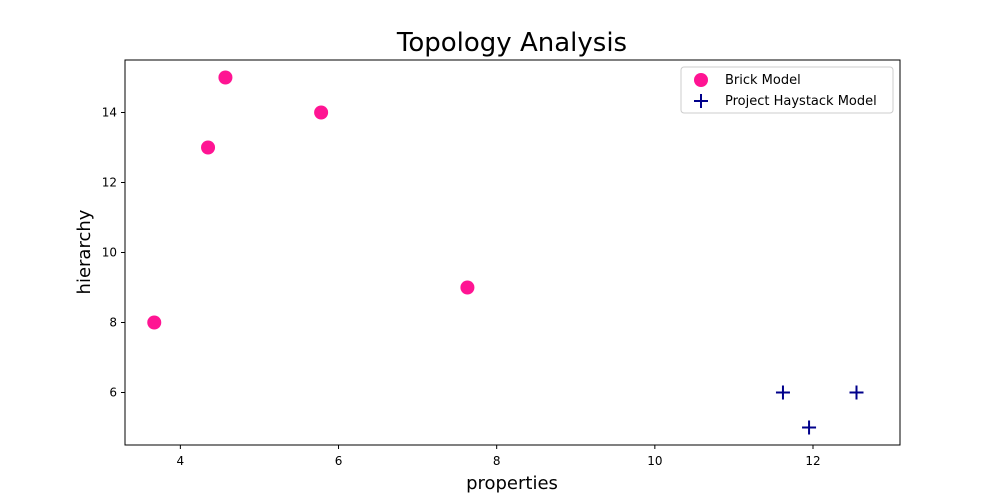 The image size is (1000, 500). What do you see at coordinates (512, 483) in the screenshot?
I see `x-axis-label: properties` at bounding box center [512, 483].